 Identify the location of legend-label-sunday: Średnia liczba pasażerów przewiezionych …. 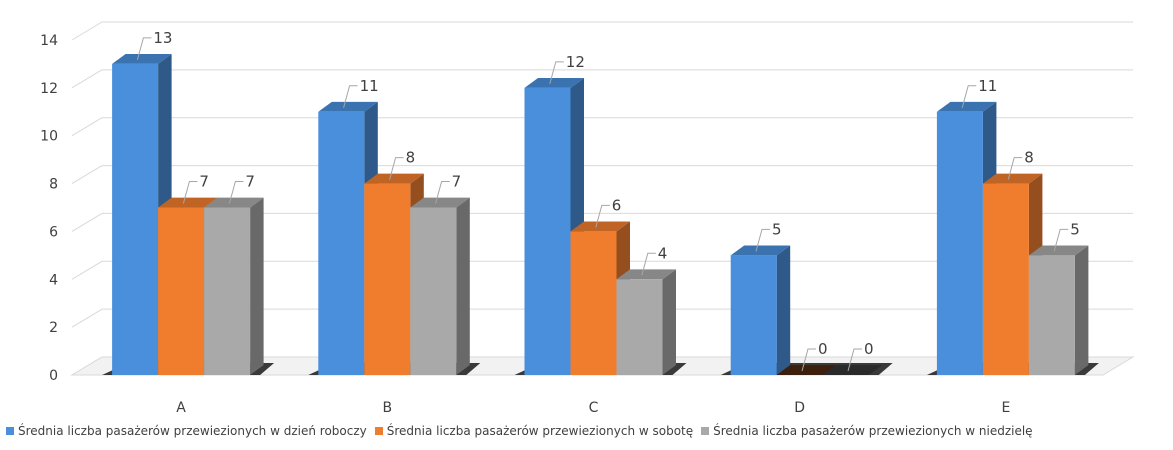
(873, 431).